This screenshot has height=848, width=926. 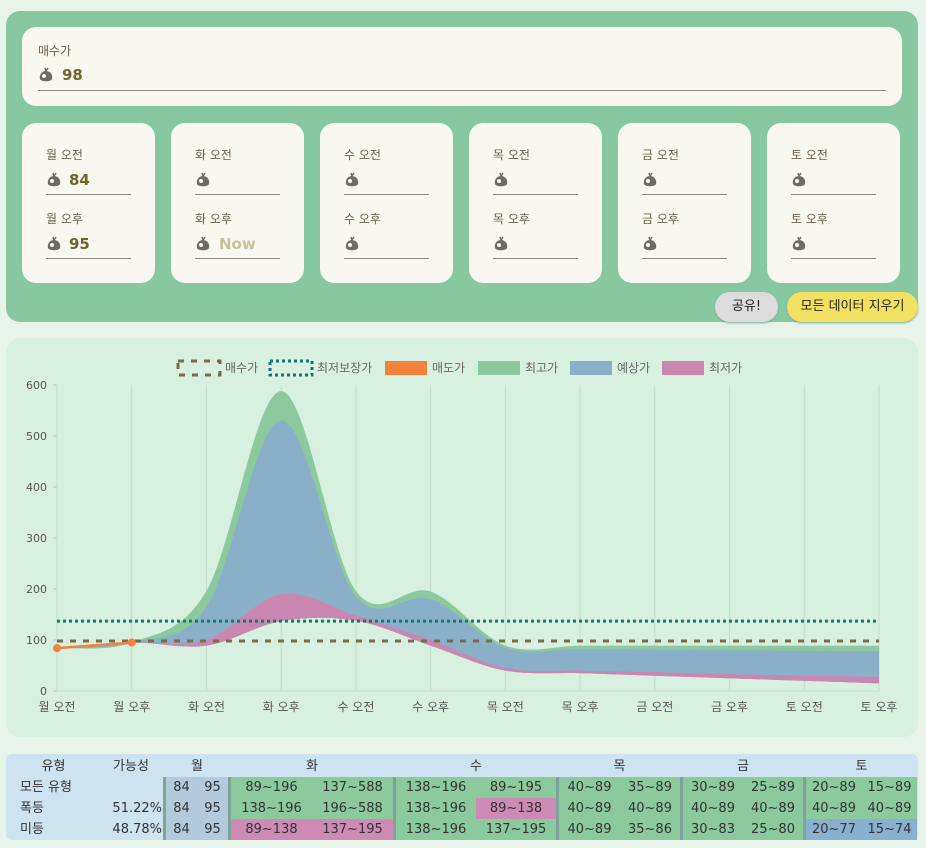 I want to click on x-tick-label: 월 오후, so click(x=131, y=707).